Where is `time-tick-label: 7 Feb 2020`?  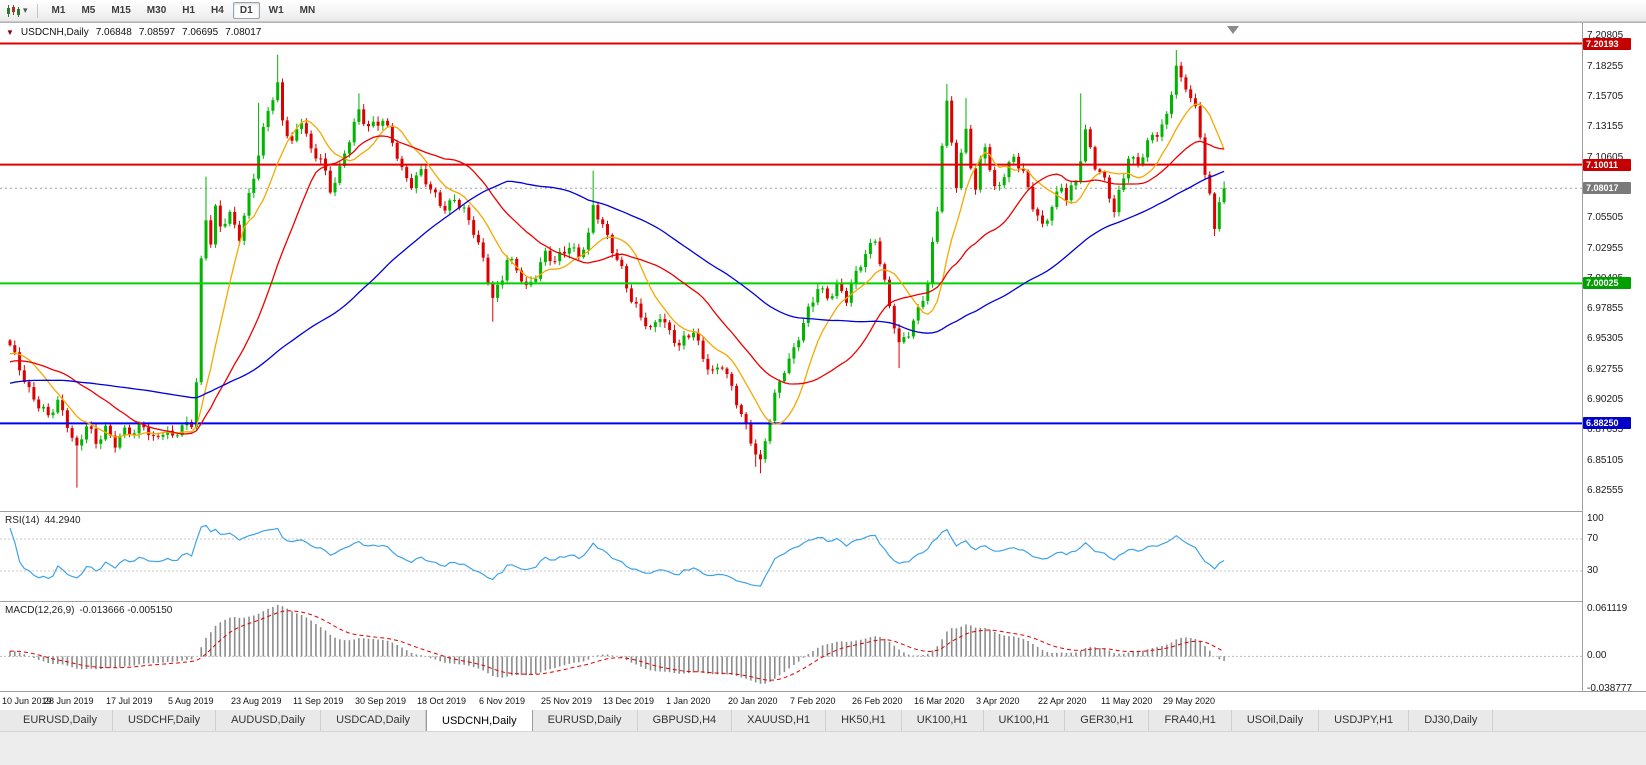
time-tick-label: 7 Feb 2020 is located at coordinates (813, 701).